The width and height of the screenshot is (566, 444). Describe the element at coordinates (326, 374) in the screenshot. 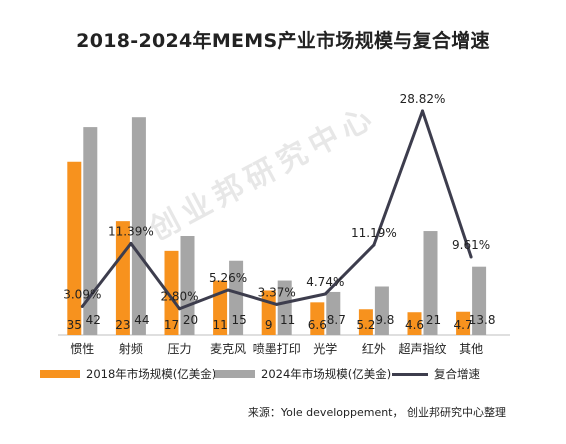

I see `legend-label-2024: 2024年市场规模(亿美金)` at that location.